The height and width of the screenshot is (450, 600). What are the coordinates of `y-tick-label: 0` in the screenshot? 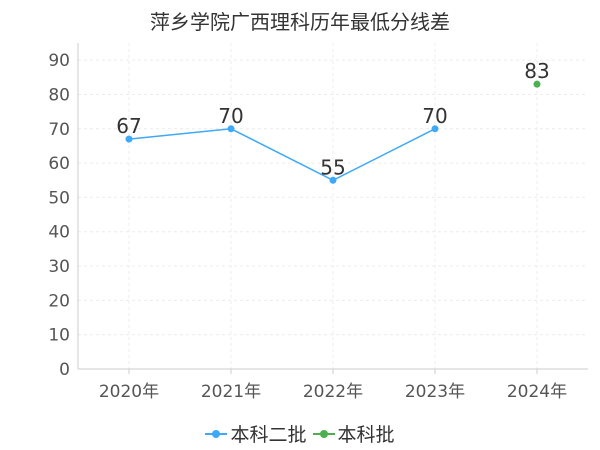 It's located at (64, 370).